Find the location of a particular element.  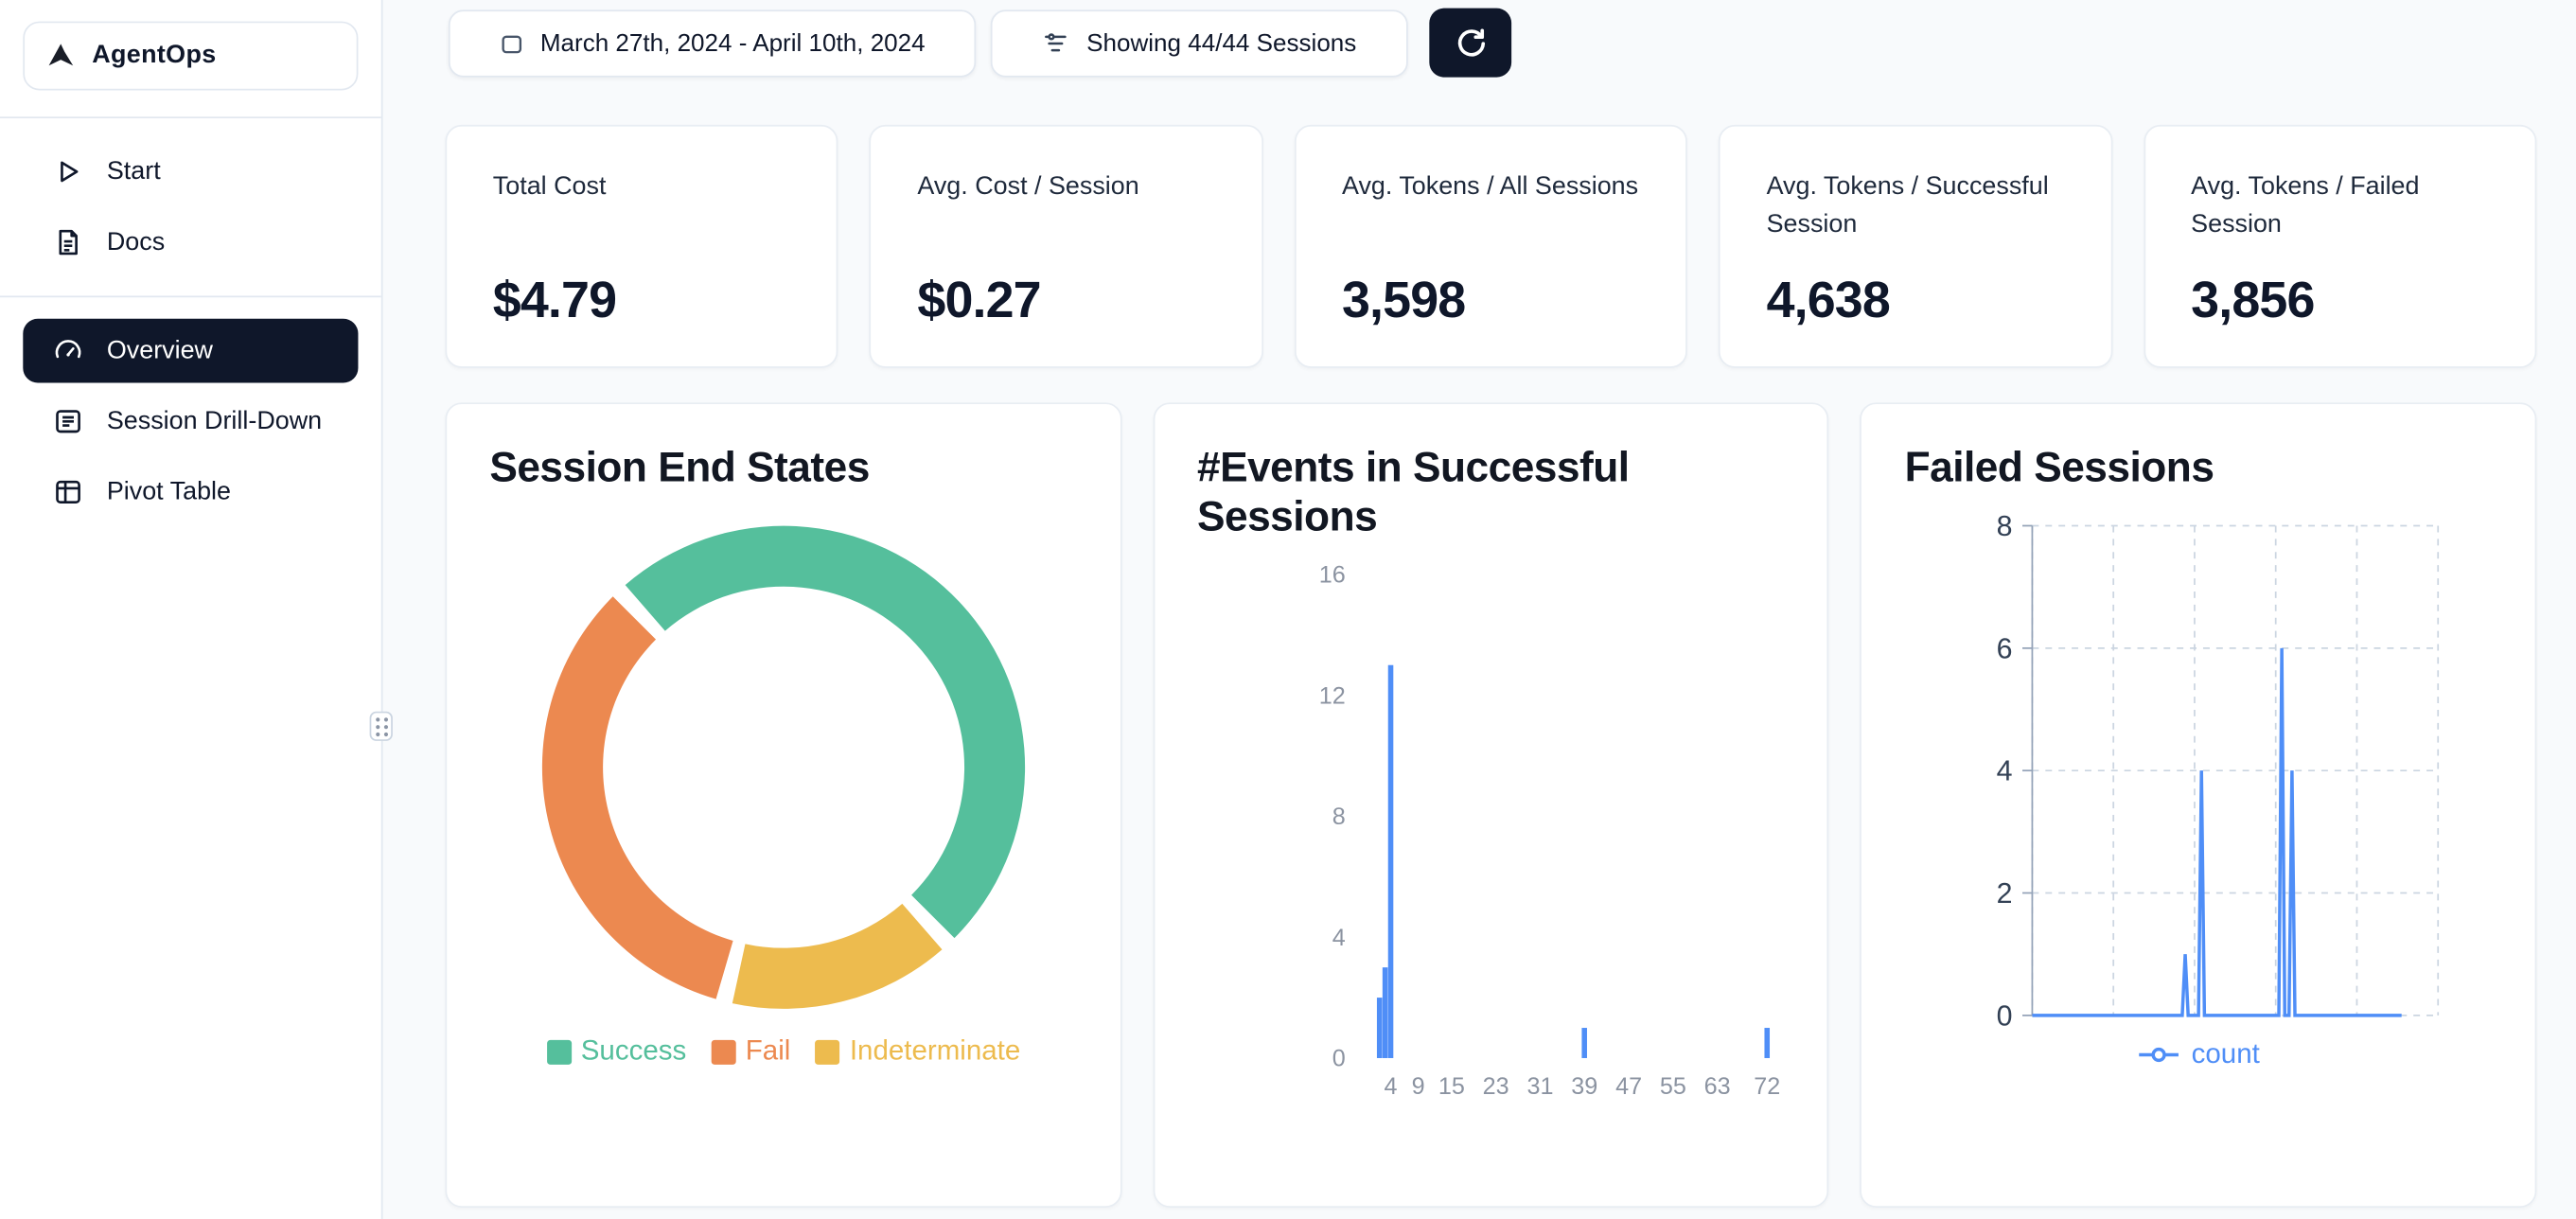

stat-value: 3,856 is located at coordinates (2253, 300).